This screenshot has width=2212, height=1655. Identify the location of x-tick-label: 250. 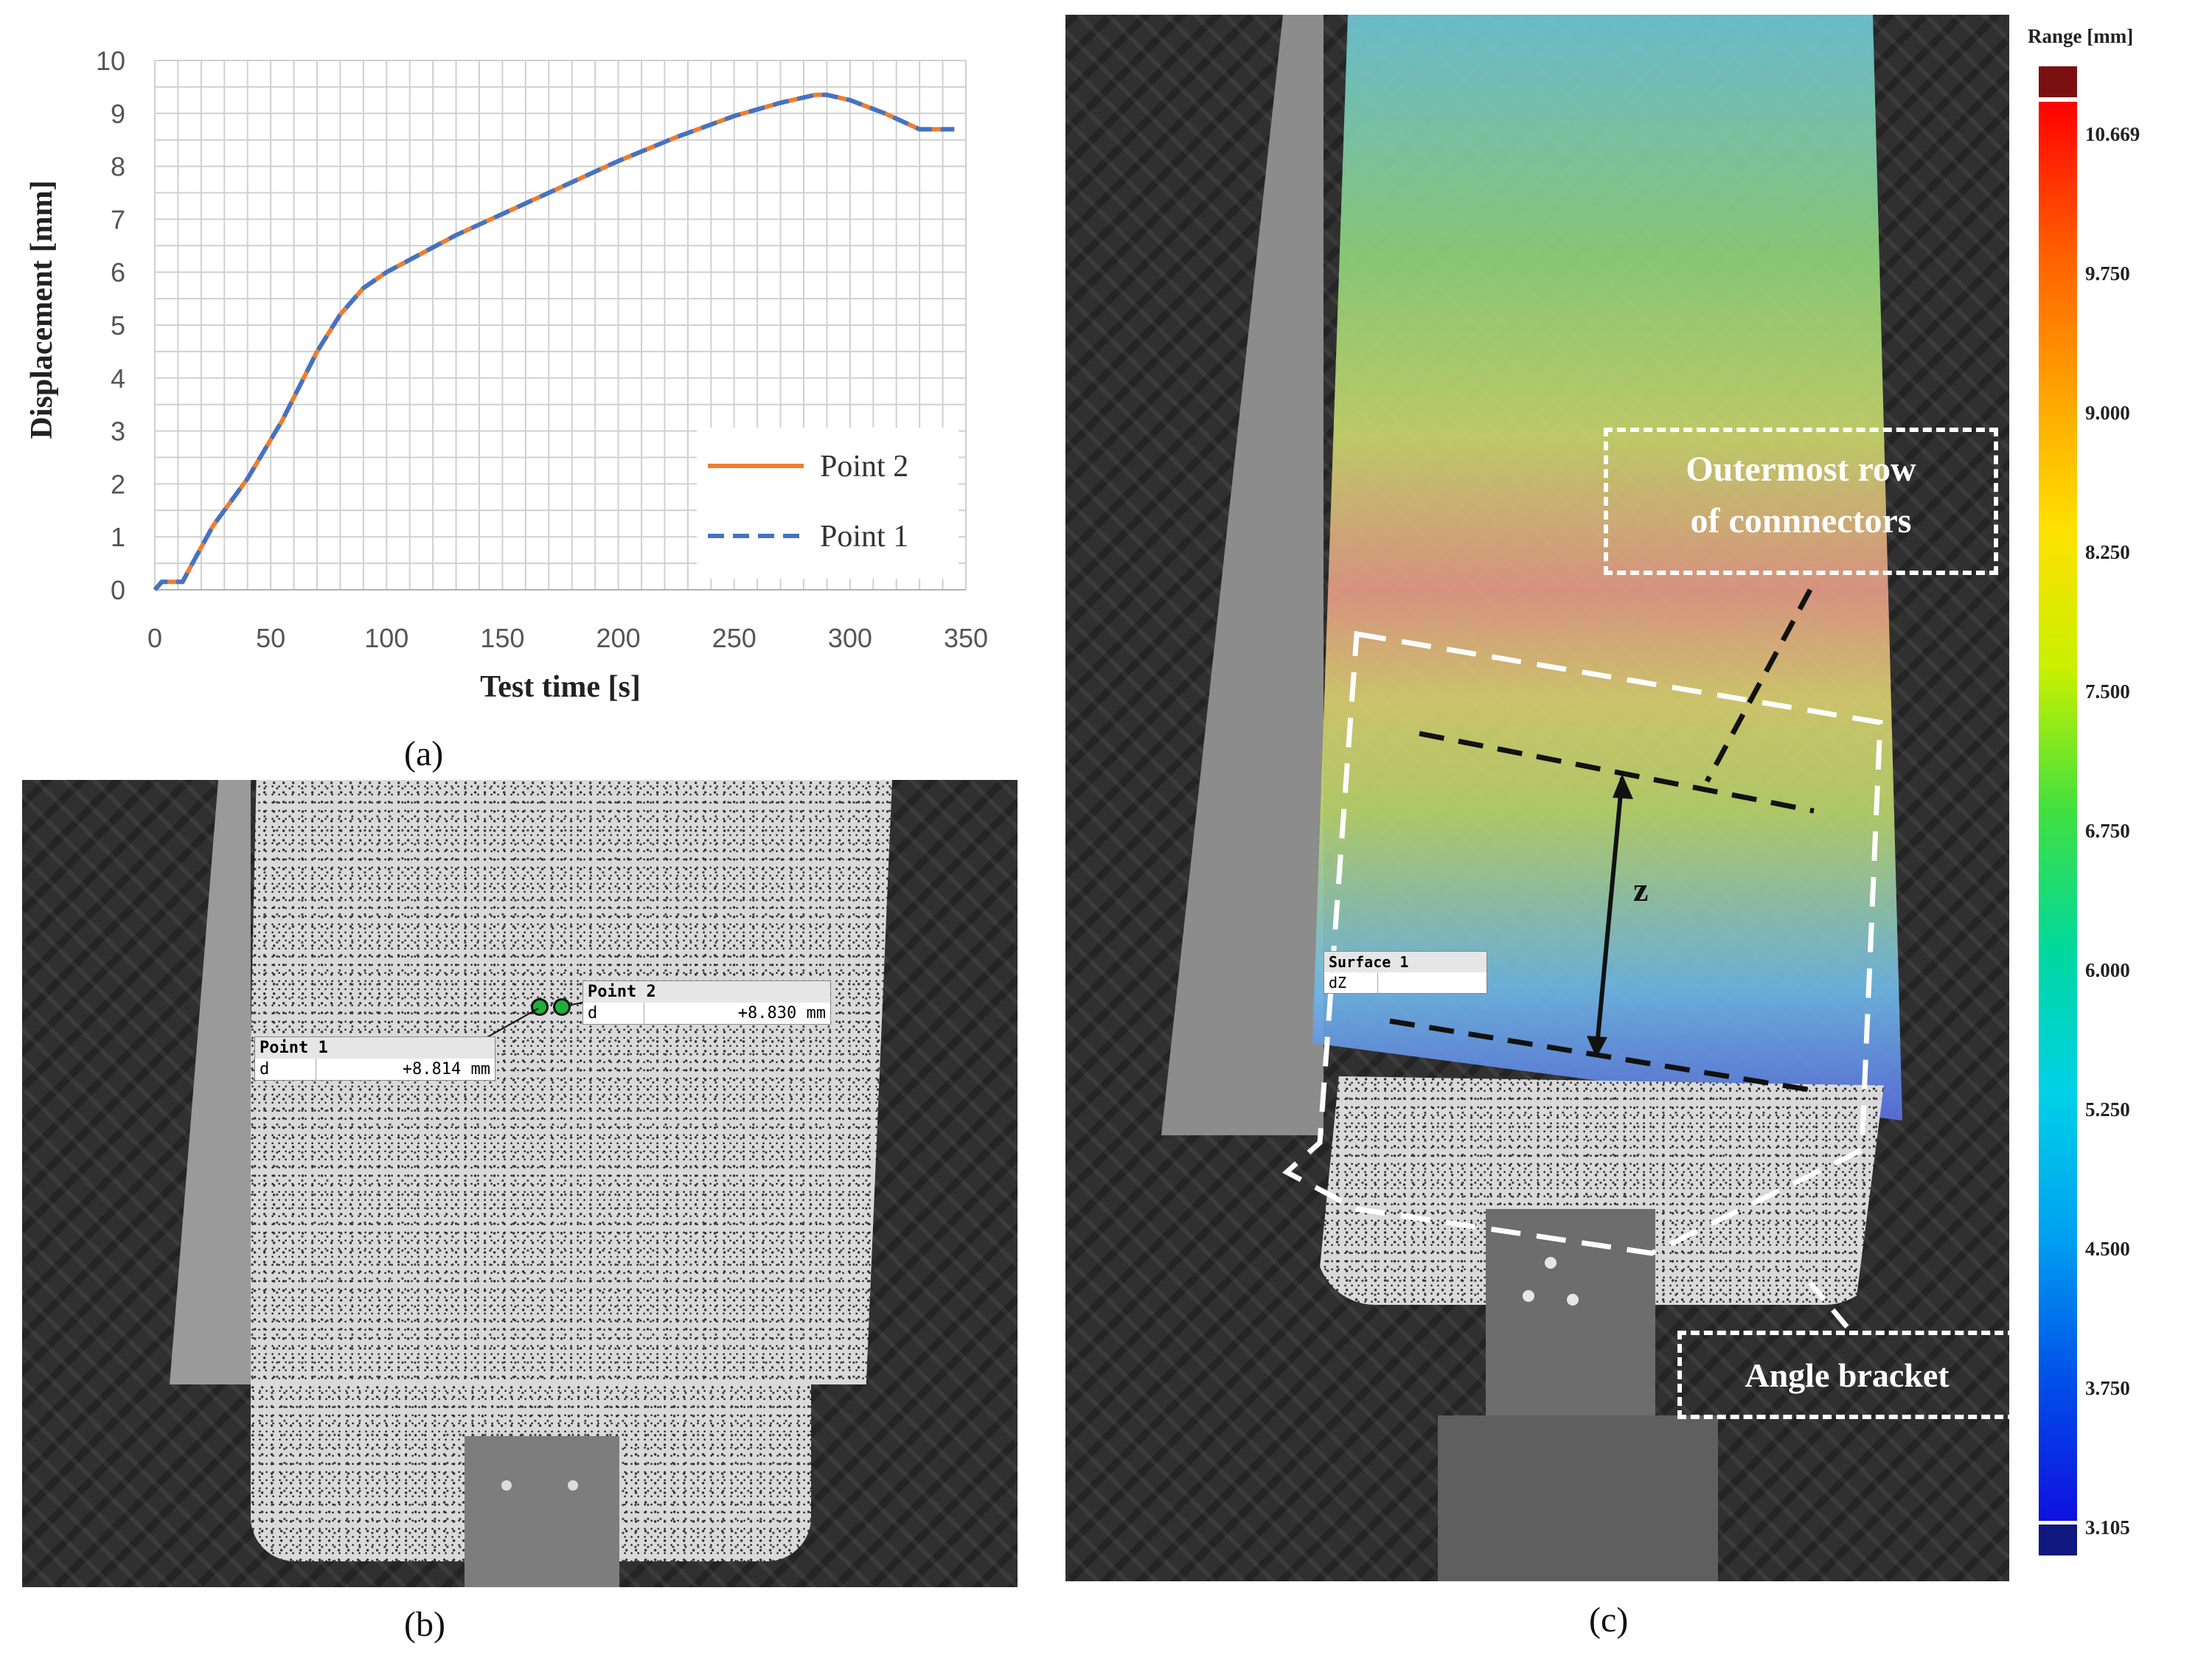
(734, 638).